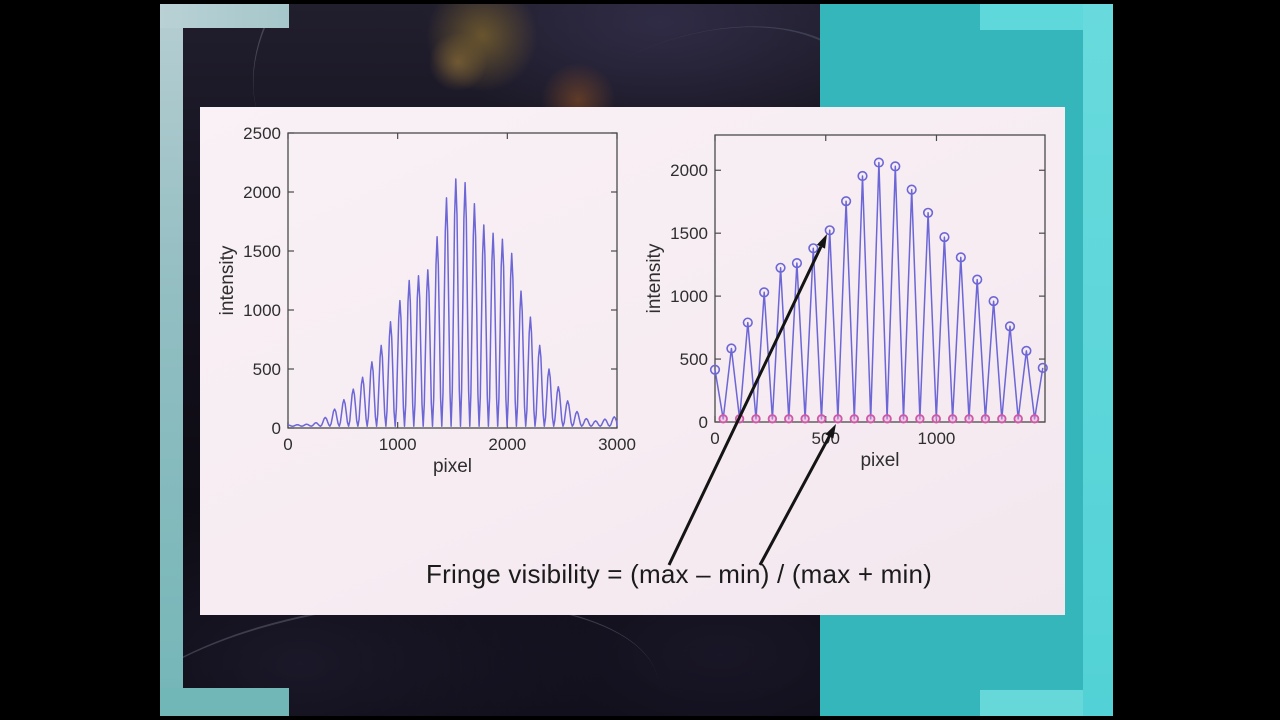 This screenshot has height=720, width=1280. I want to click on letterbox-bottom, so click(640, 718).